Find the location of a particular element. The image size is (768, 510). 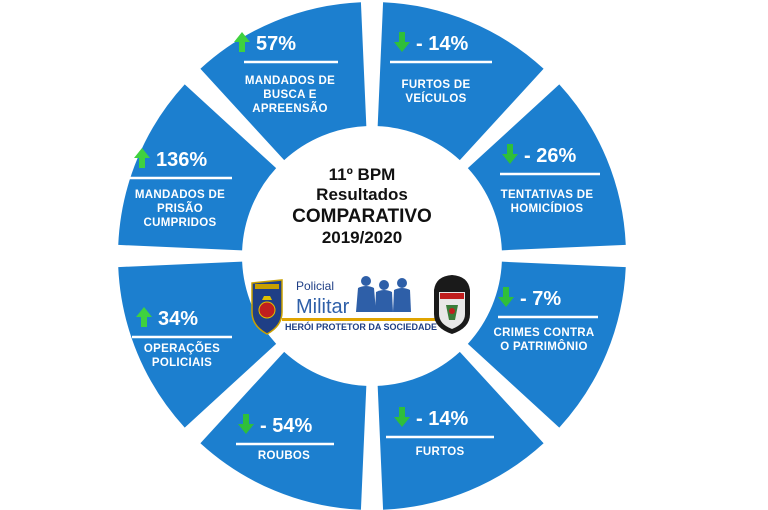

segment-label-line: FURTOS DE is located at coordinates (436, 85).